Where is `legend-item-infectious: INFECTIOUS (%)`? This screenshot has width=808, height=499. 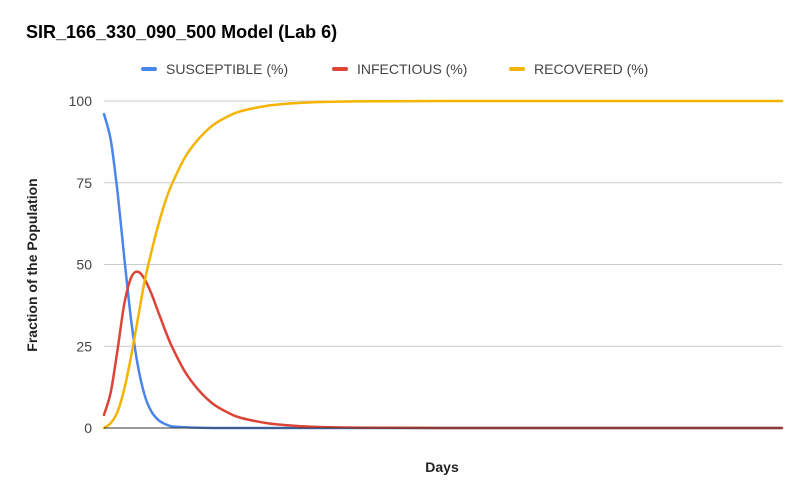
legend-item-infectious: INFECTIOUS (%) is located at coordinates (399, 69).